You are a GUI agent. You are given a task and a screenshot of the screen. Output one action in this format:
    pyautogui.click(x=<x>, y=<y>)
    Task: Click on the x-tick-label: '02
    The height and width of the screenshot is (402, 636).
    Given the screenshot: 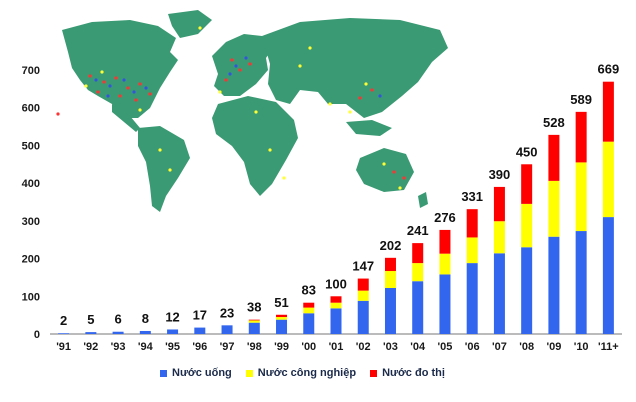 What is the action you would take?
    pyautogui.click(x=363, y=347)
    